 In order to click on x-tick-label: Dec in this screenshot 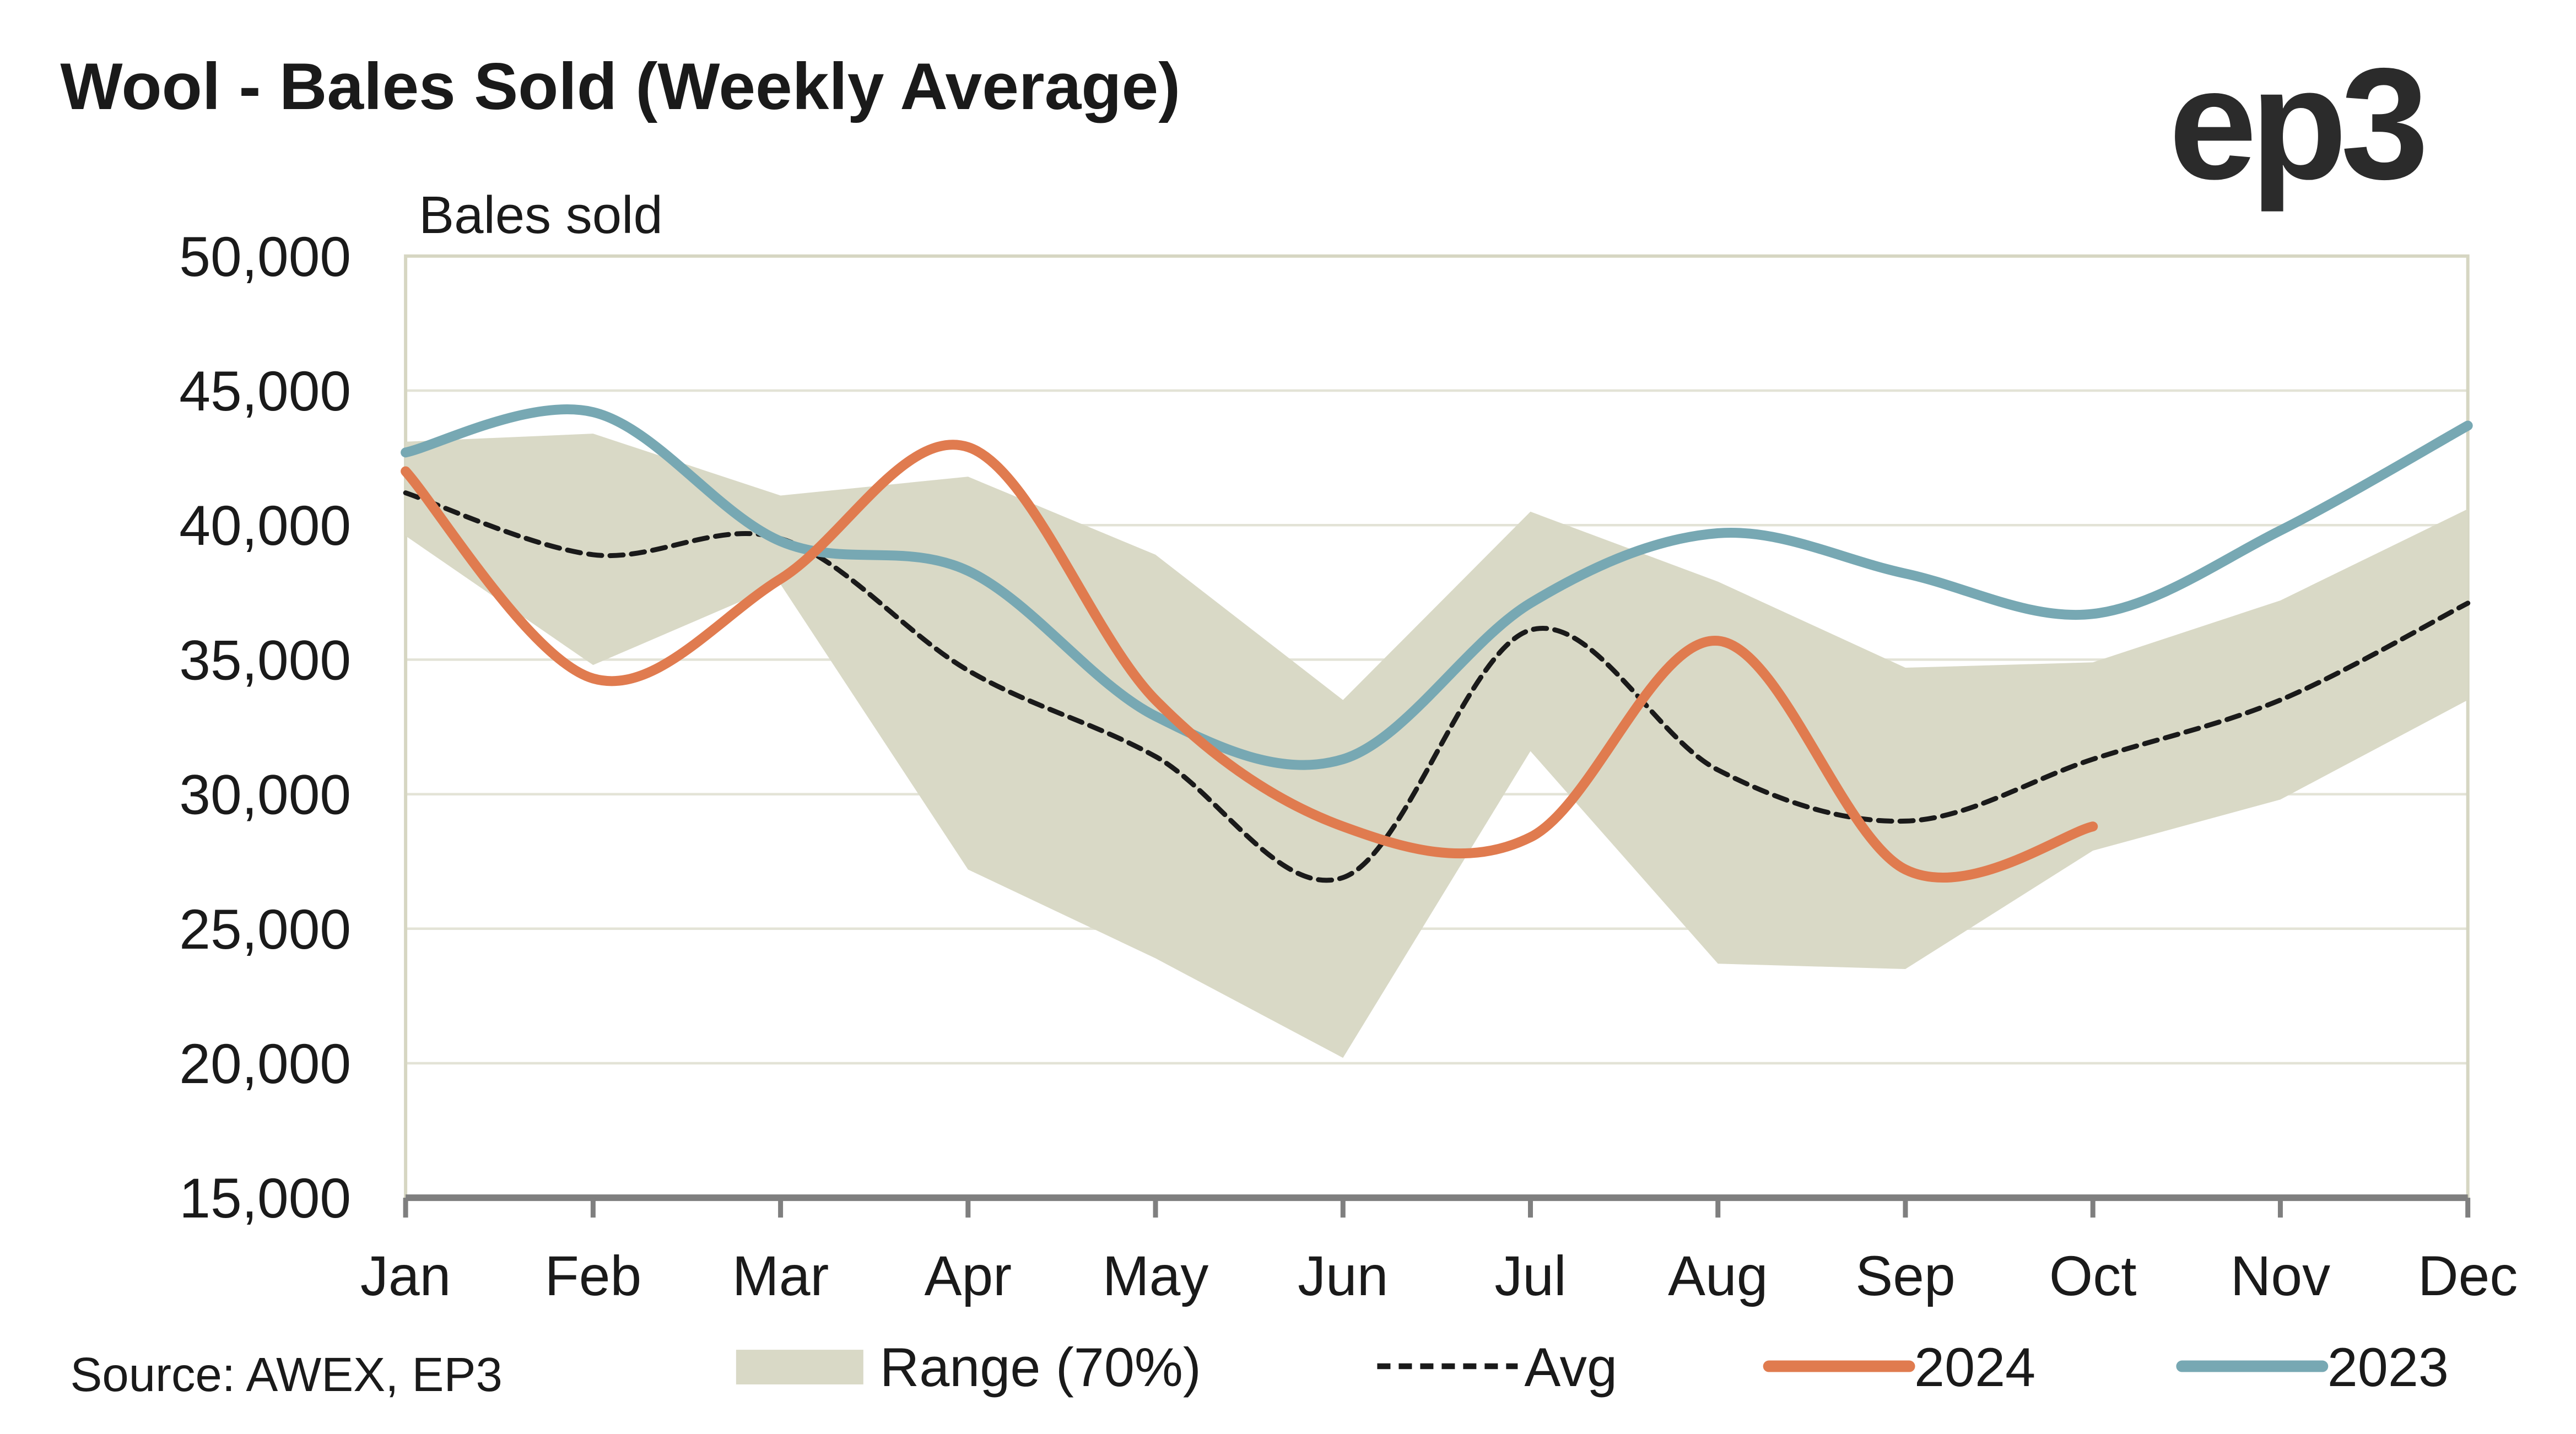, I will do `click(2468, 1275)`.